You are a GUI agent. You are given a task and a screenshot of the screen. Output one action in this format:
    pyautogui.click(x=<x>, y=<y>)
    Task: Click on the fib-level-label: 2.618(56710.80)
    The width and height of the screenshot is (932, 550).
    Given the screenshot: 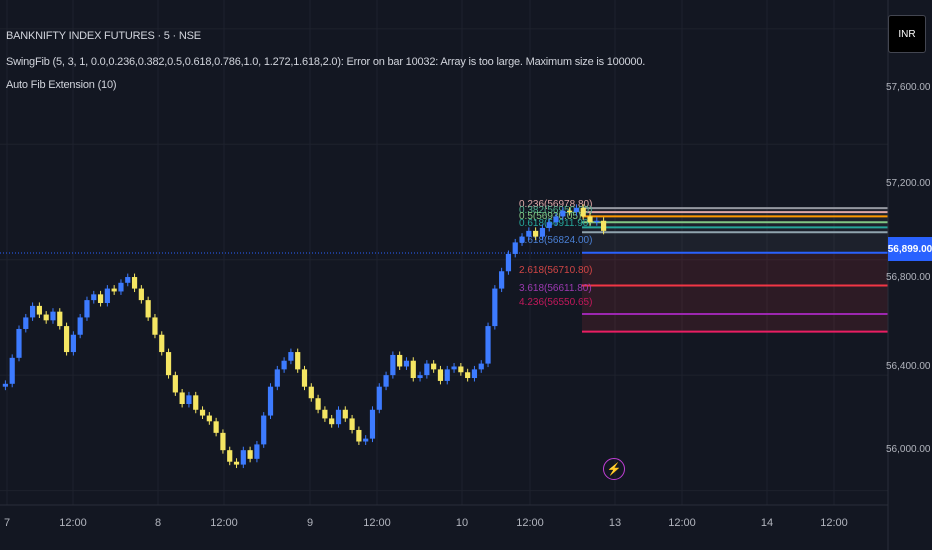 What is the action you would take?
    pyautogui.click(x=555, y=270)
    